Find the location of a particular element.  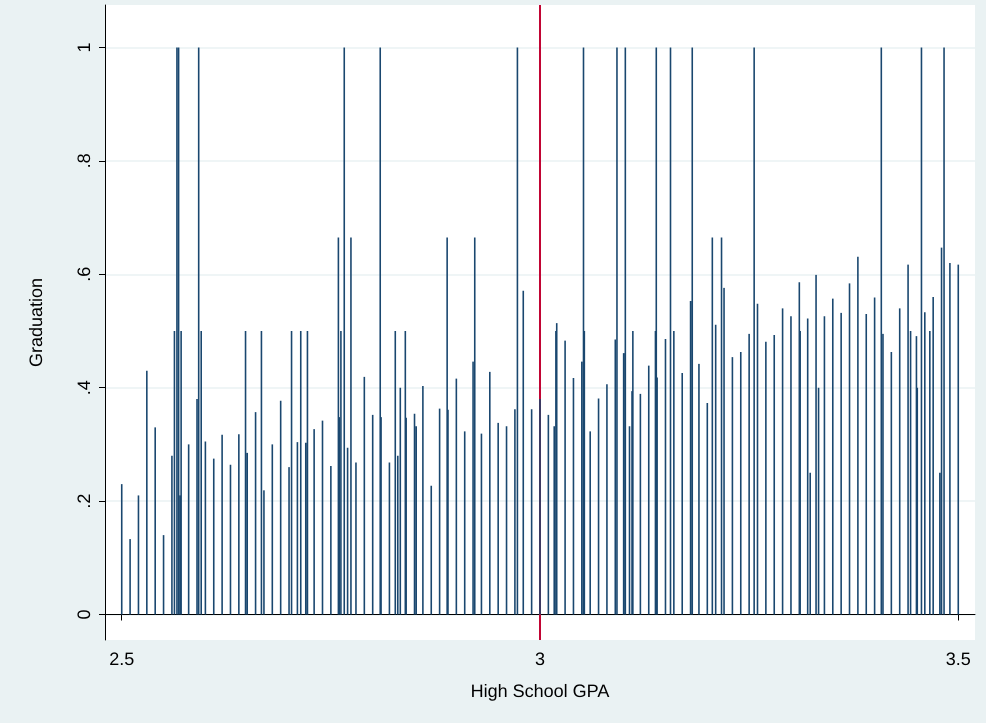

y-tick-label: .8 is located at coordinates (84, 160).